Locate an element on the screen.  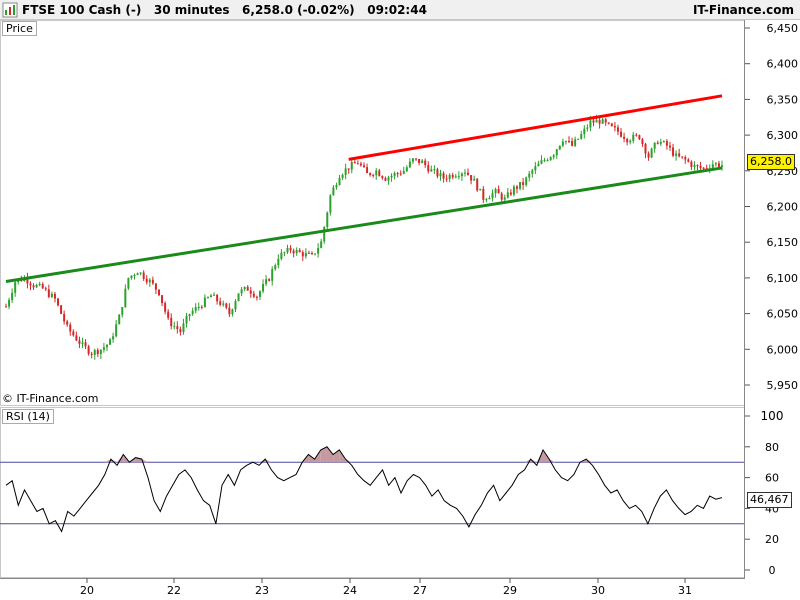
time-tick-label: 20 is located at coordinates (87, 590).